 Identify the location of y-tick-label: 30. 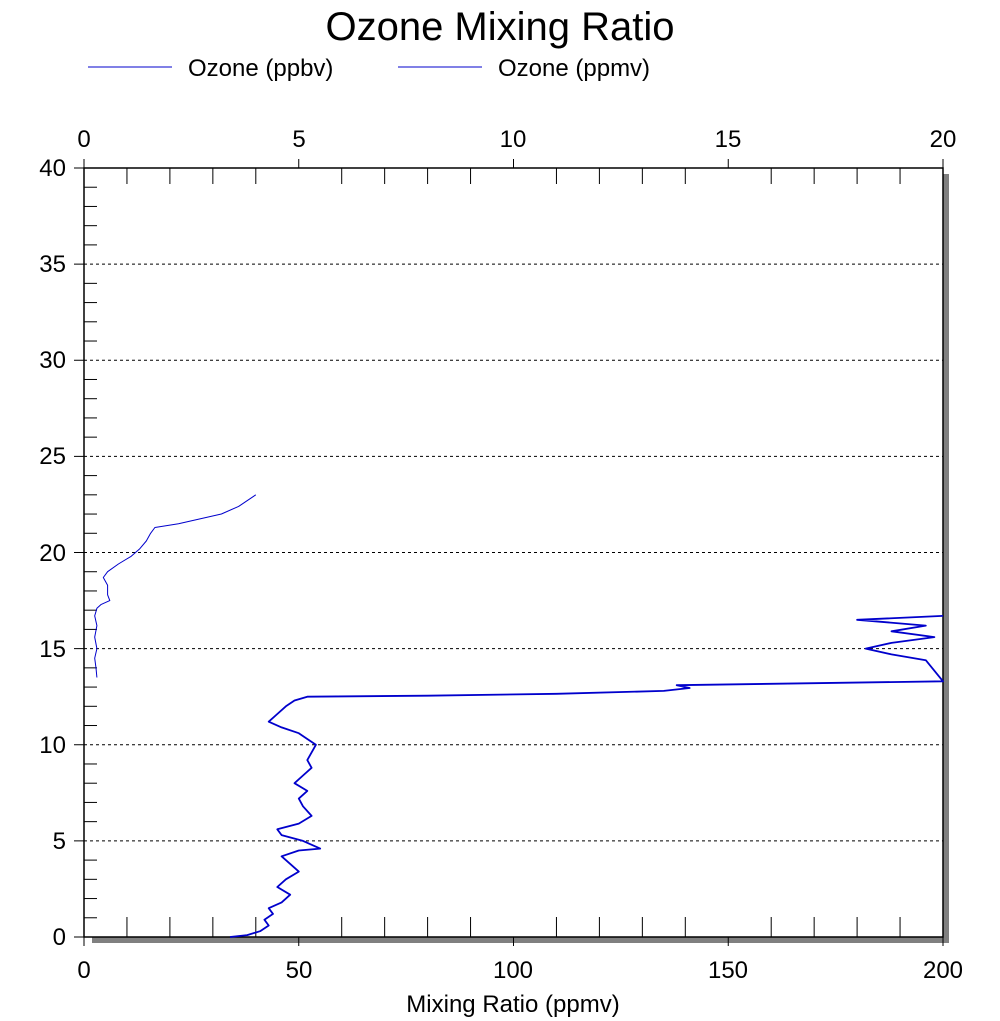
(52, 360).